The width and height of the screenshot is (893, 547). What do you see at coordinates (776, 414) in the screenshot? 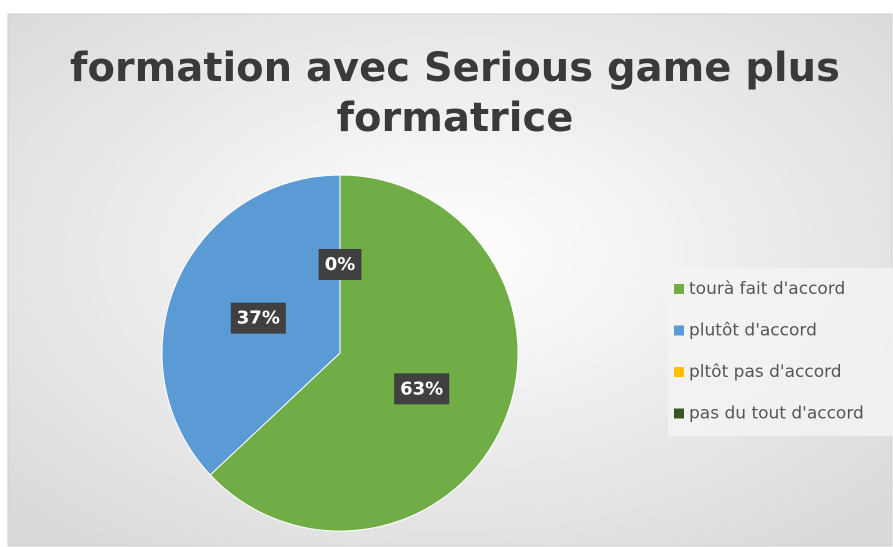
I see `legend-label: pas du tout d'accord` at bounding box center [776, 414].